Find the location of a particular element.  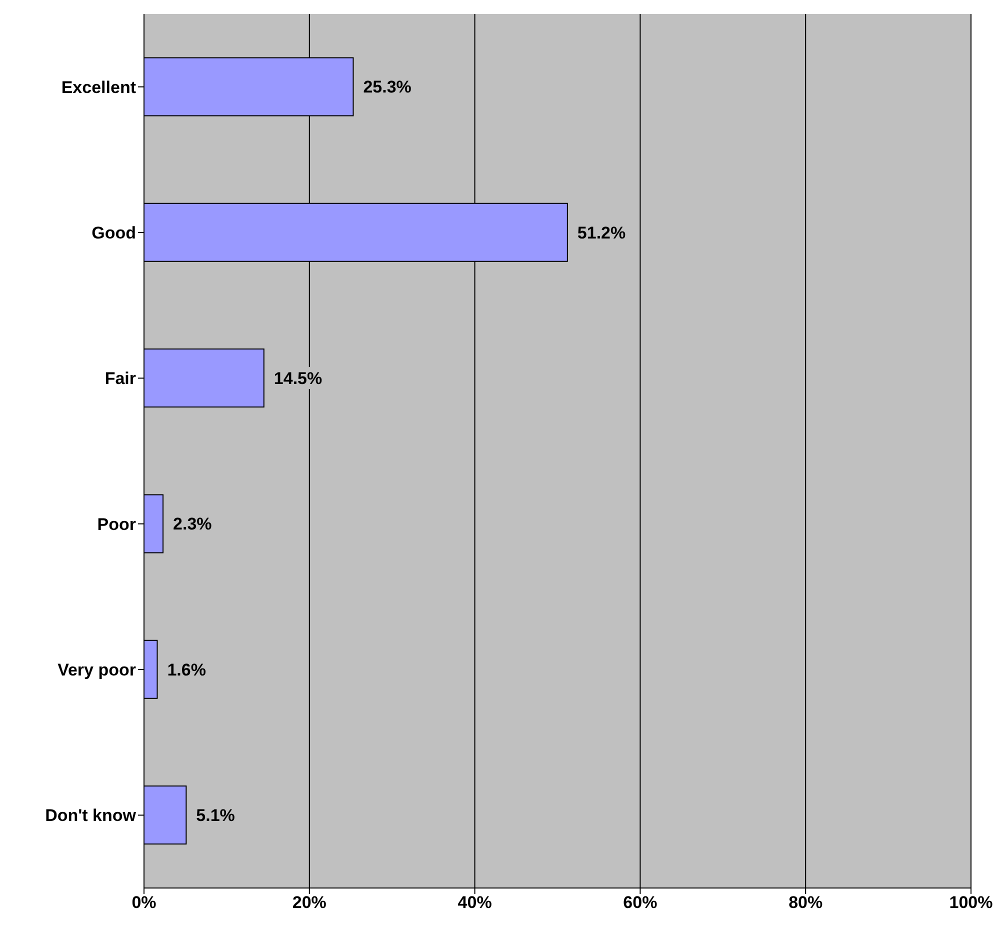

x-tick-label: 80% is located at coordinates (805, 902).